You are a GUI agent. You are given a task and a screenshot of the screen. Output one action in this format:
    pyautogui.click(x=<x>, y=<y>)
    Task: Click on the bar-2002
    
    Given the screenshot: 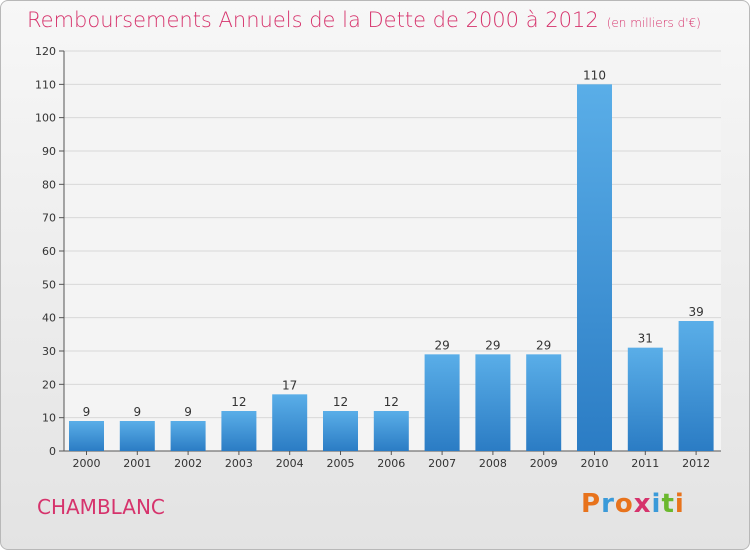 What is the action you would take?
    pyautogui.click(x=188, y=436)
    